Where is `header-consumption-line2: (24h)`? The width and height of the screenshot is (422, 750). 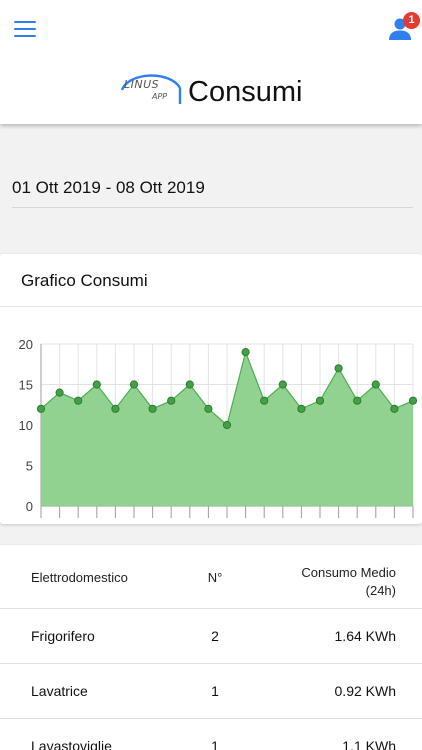
header-consumption-line2: (24h) is located at coordinates (380, 590).